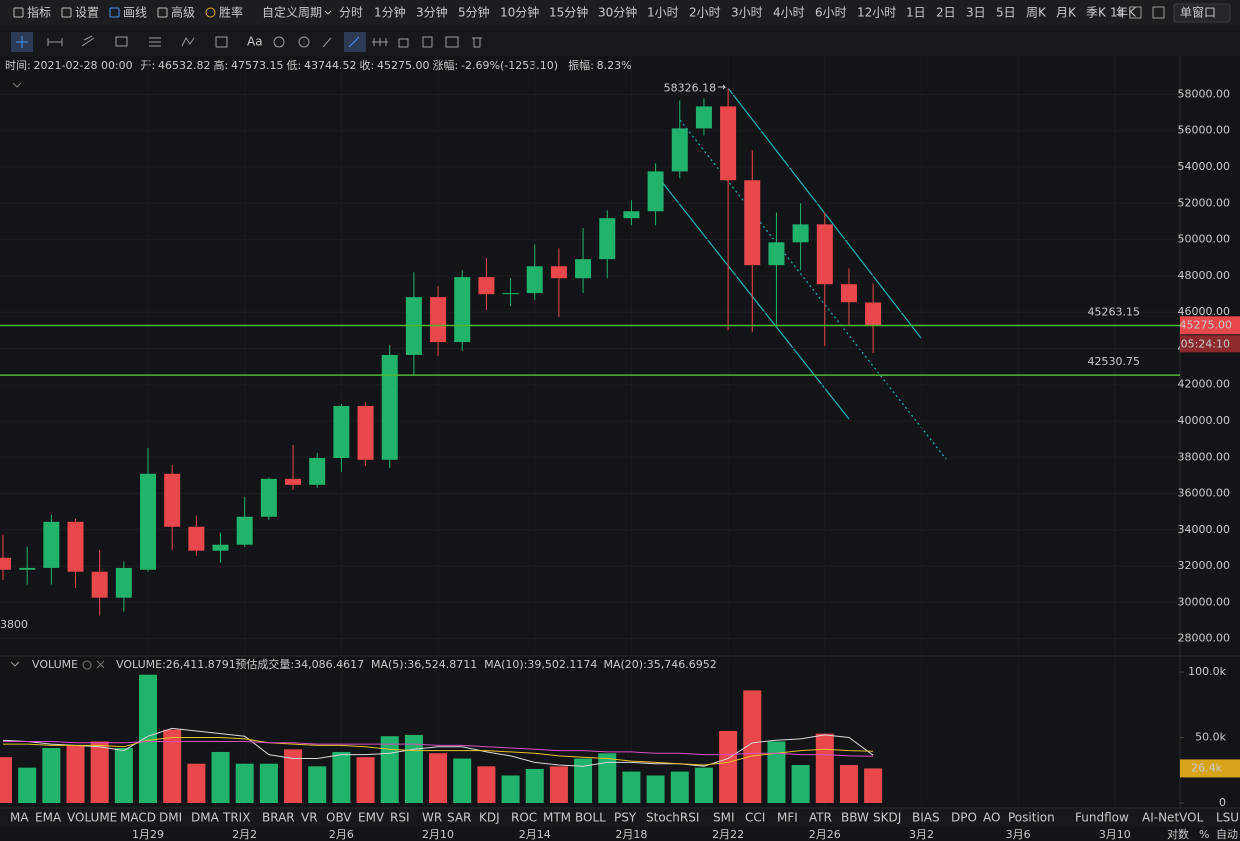 The height and width of the screenshot is (841, 1240). Describe the element at coordinates (831, 13) in the screenshot. I see `period-item: 6小时` at that location.